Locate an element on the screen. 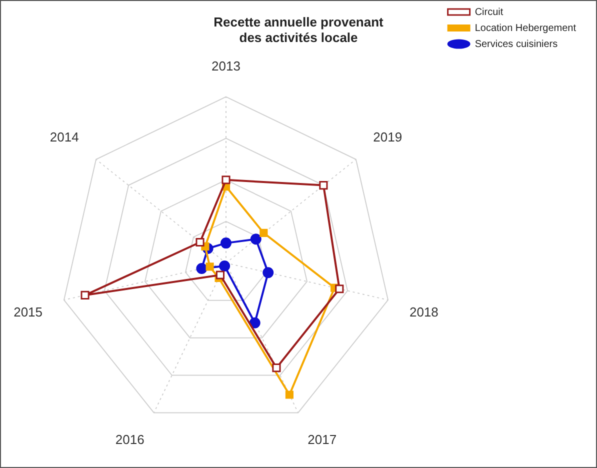 The width and height of the screenshot is (597, 468). spoke-label: 2015 is located at coordinates (28, 312).